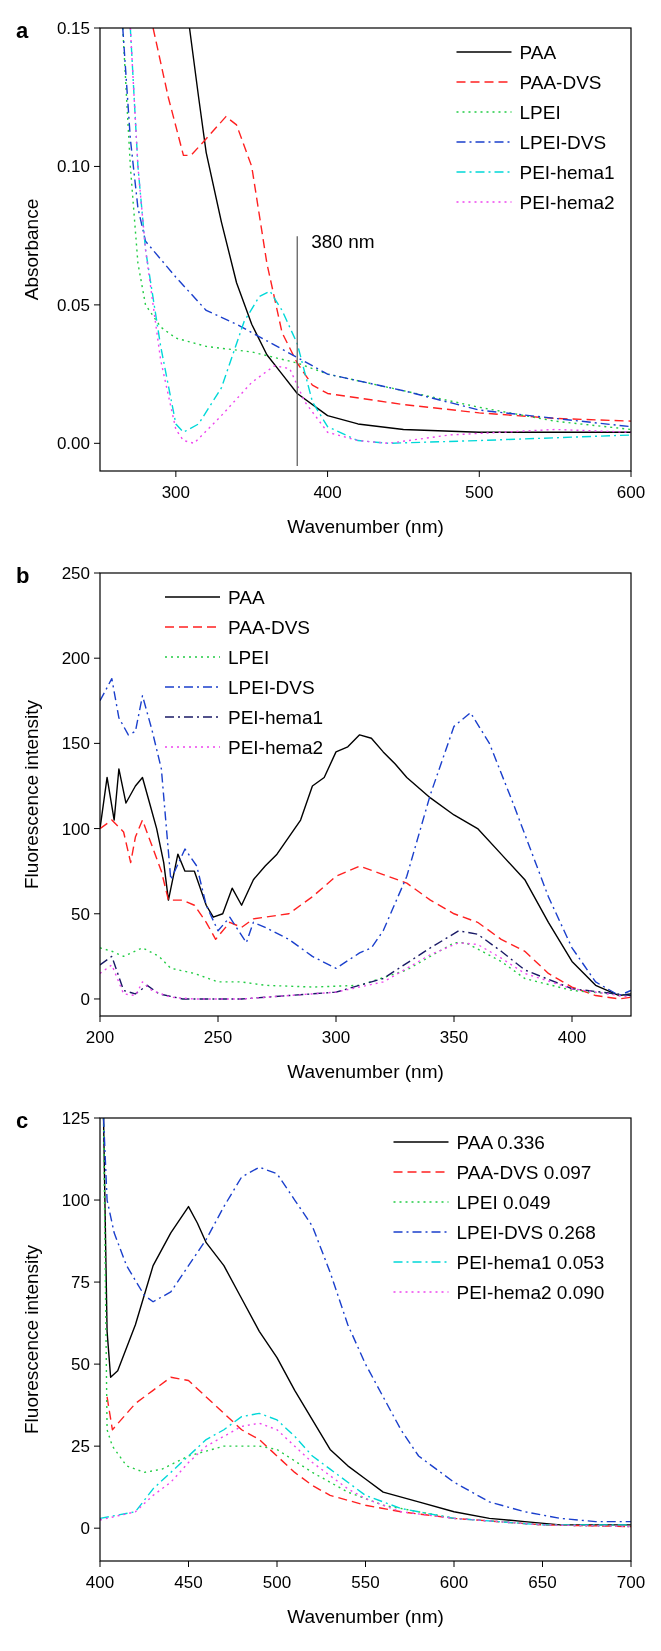 The image size is (661, 1651). Describe the element at coordinates (75, 1118) in the screenshot. I see `y-tick-label: 125` at that location.